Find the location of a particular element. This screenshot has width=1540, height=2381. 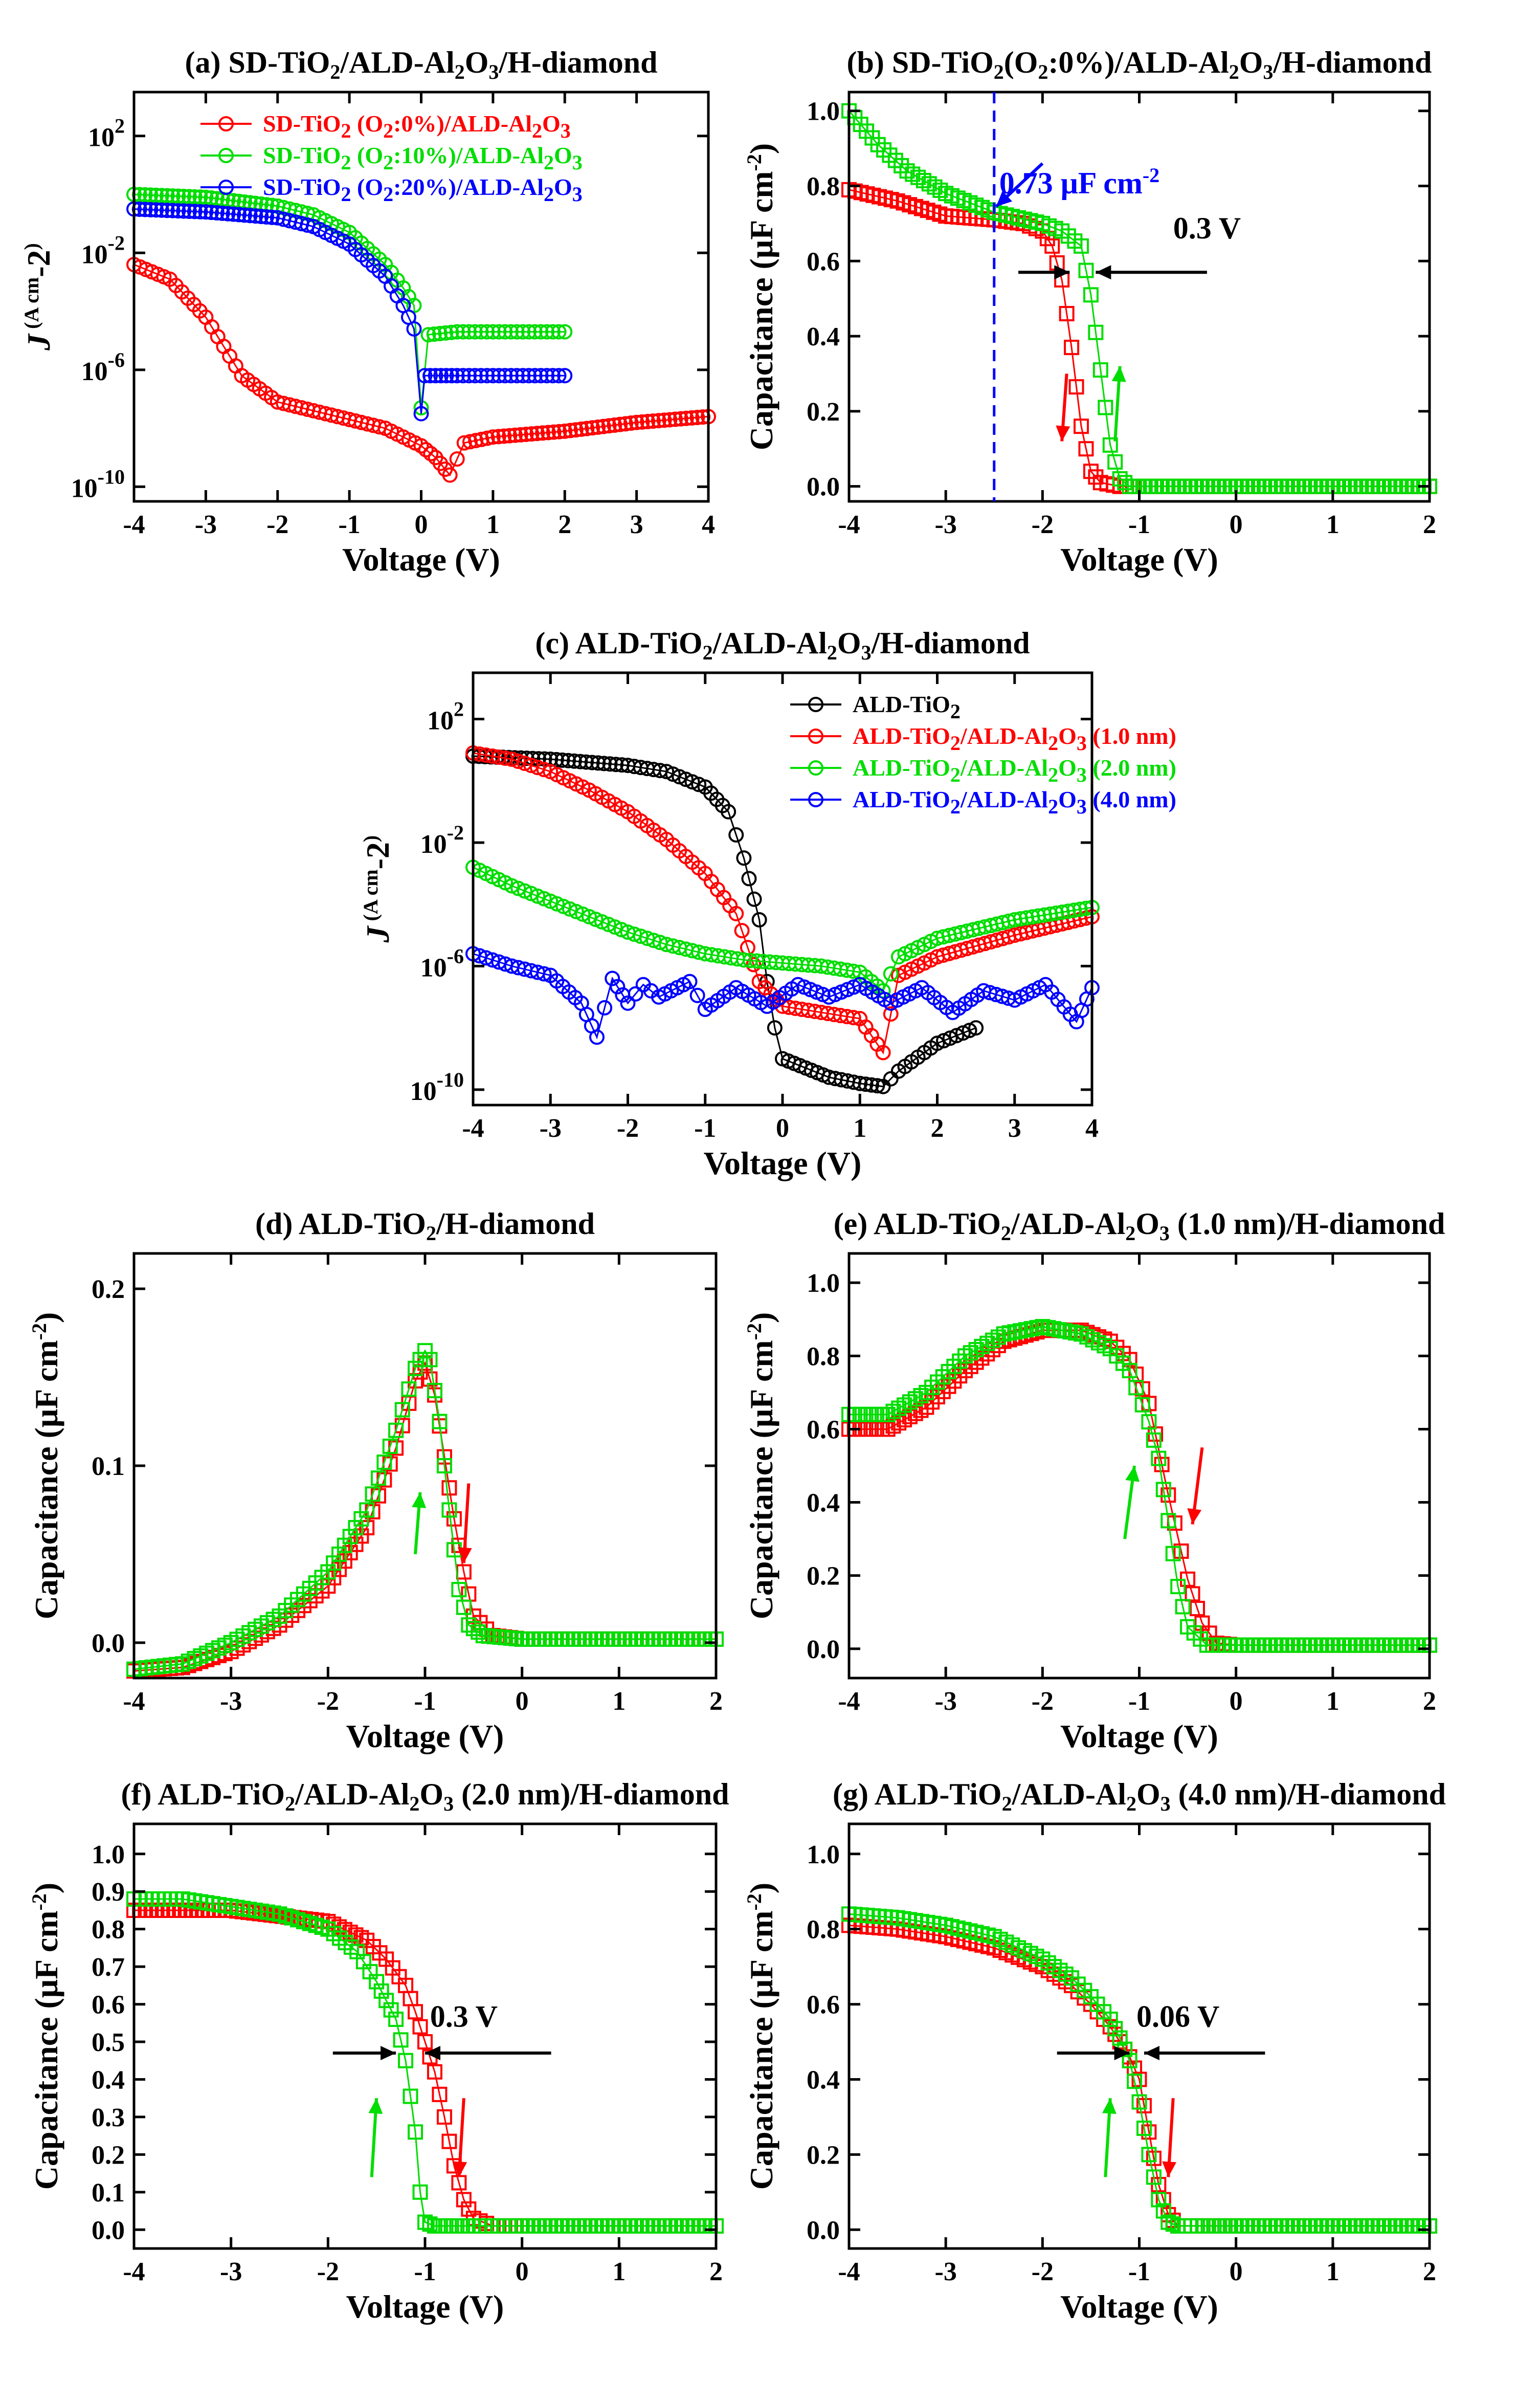

y-tick-label: 0.0 is located at coordinates (108, 2231).